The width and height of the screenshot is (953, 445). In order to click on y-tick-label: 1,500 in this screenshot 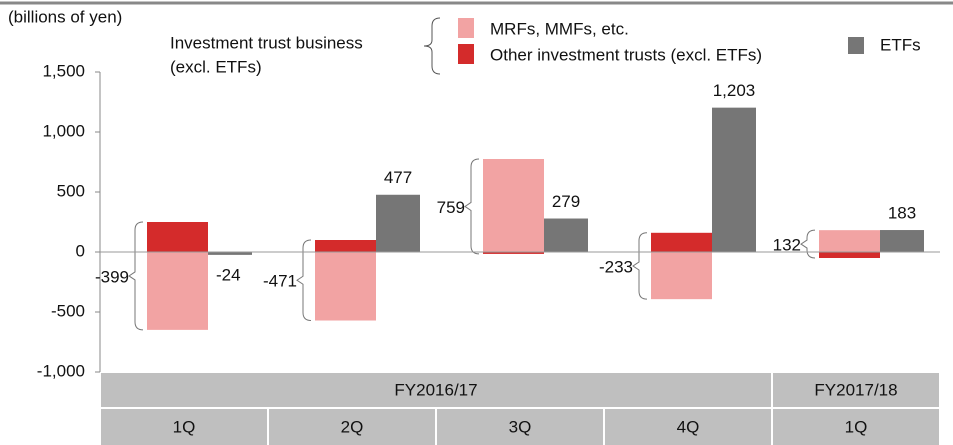, I will do `click(63, 70)`.